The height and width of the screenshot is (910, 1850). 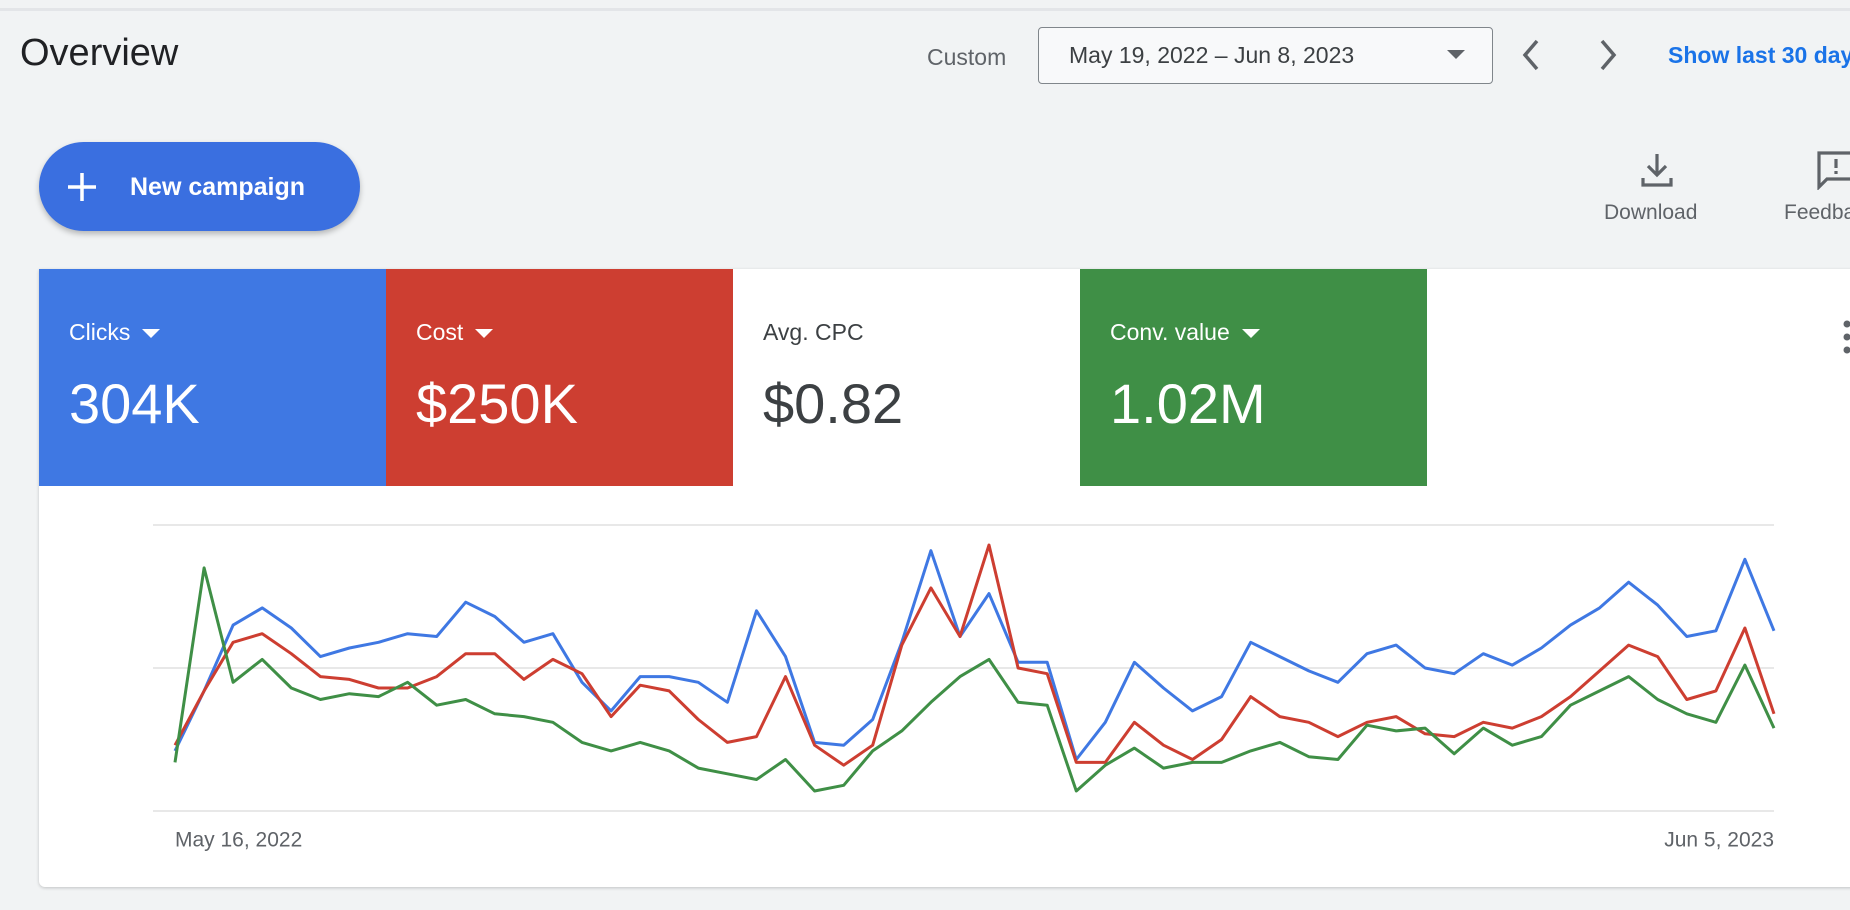 I want to click on metric-label: Clicks, so click(x=115, y=332).